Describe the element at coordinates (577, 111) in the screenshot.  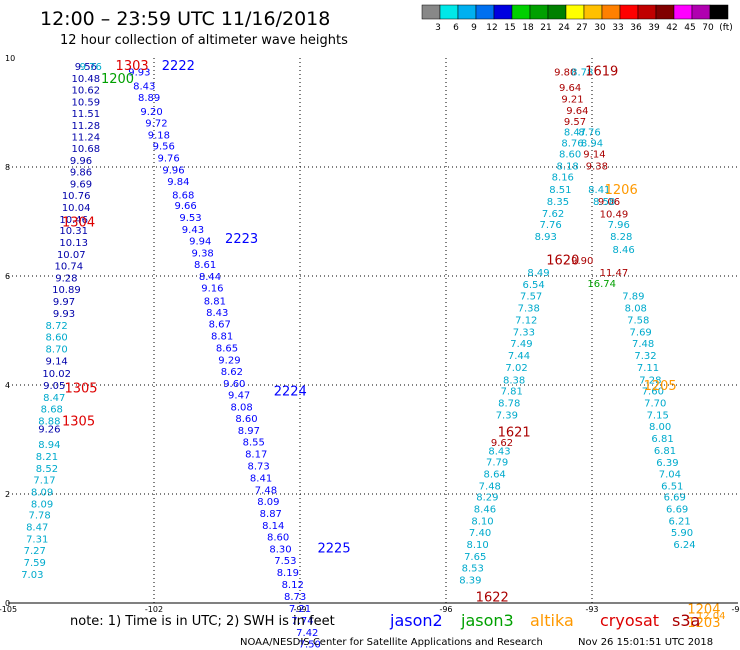
I see `wave-height-label: 9.64` at that location.